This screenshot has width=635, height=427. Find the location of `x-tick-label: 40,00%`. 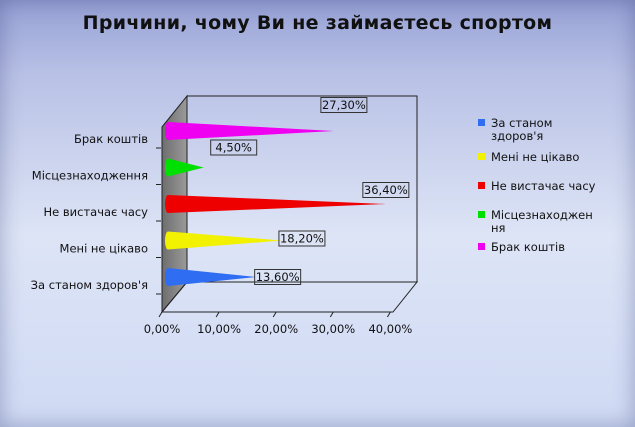

x-tick-label: 40,00% is located at coordinates (390, 329).